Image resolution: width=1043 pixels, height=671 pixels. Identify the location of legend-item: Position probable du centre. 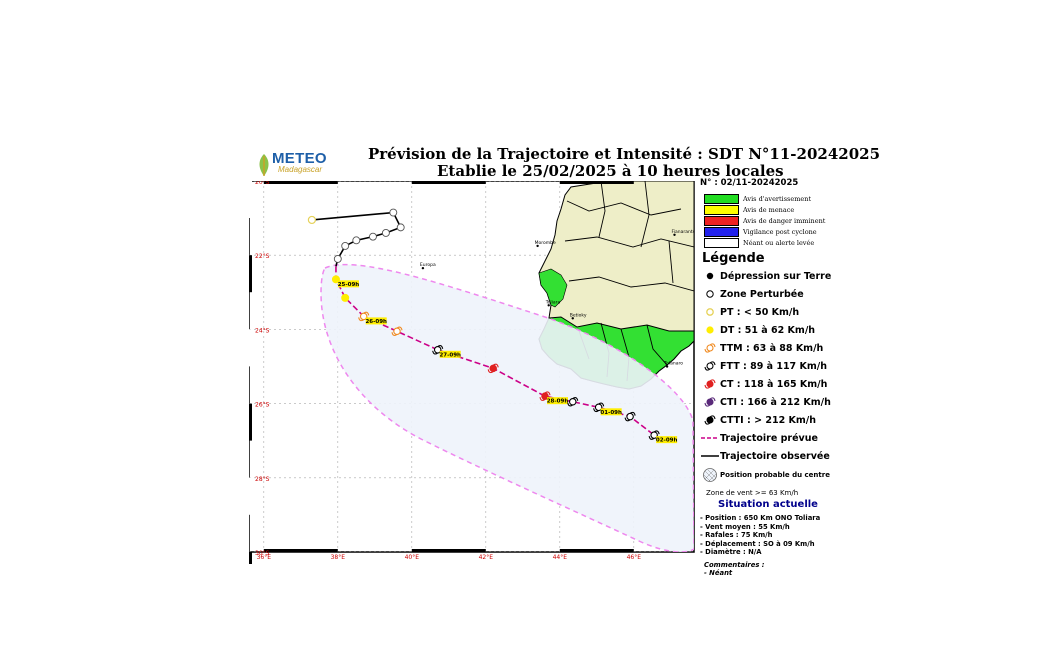
(772, 475).